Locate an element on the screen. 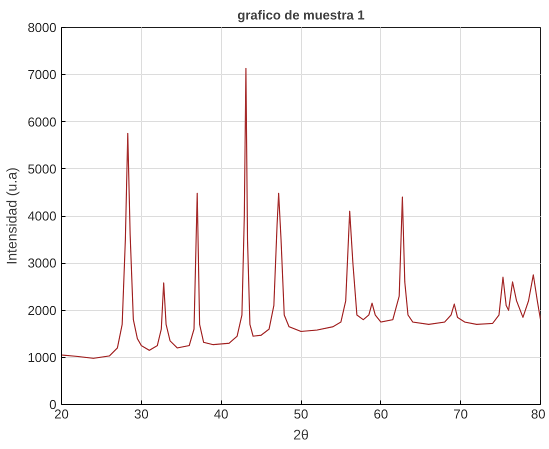  y-tick-label: 8000 is located at coordinates (42, 27).